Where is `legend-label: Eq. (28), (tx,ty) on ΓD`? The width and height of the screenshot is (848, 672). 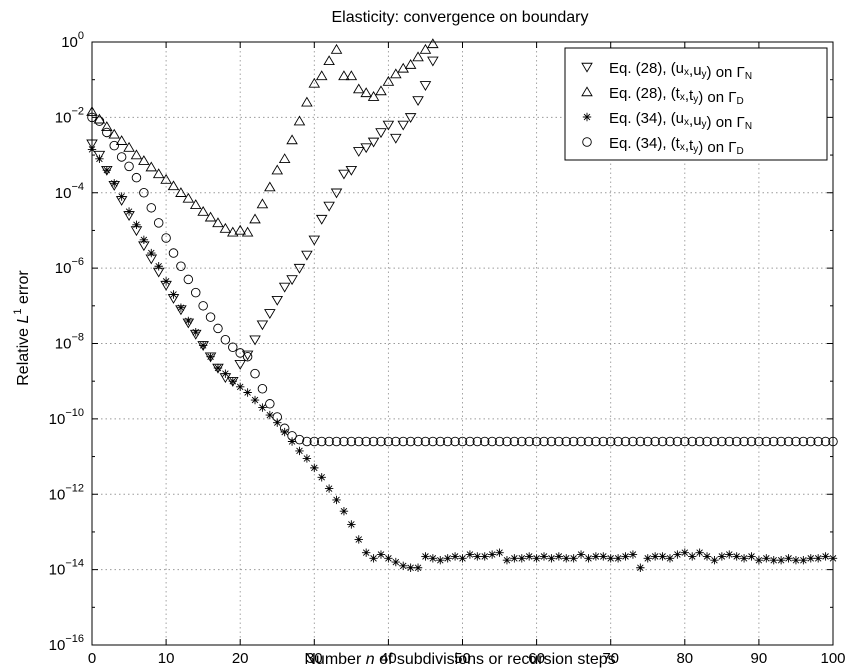 legend-label: Eq. (28), (tx,ty) on ΓD is located at coordinates (676, 96).